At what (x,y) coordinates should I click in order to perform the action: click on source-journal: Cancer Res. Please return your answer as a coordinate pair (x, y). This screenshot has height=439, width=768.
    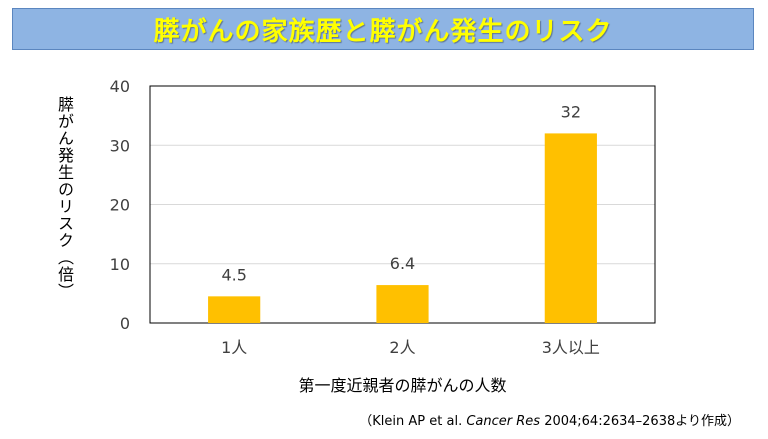
    Looking at the image, I should click on (503, 421).